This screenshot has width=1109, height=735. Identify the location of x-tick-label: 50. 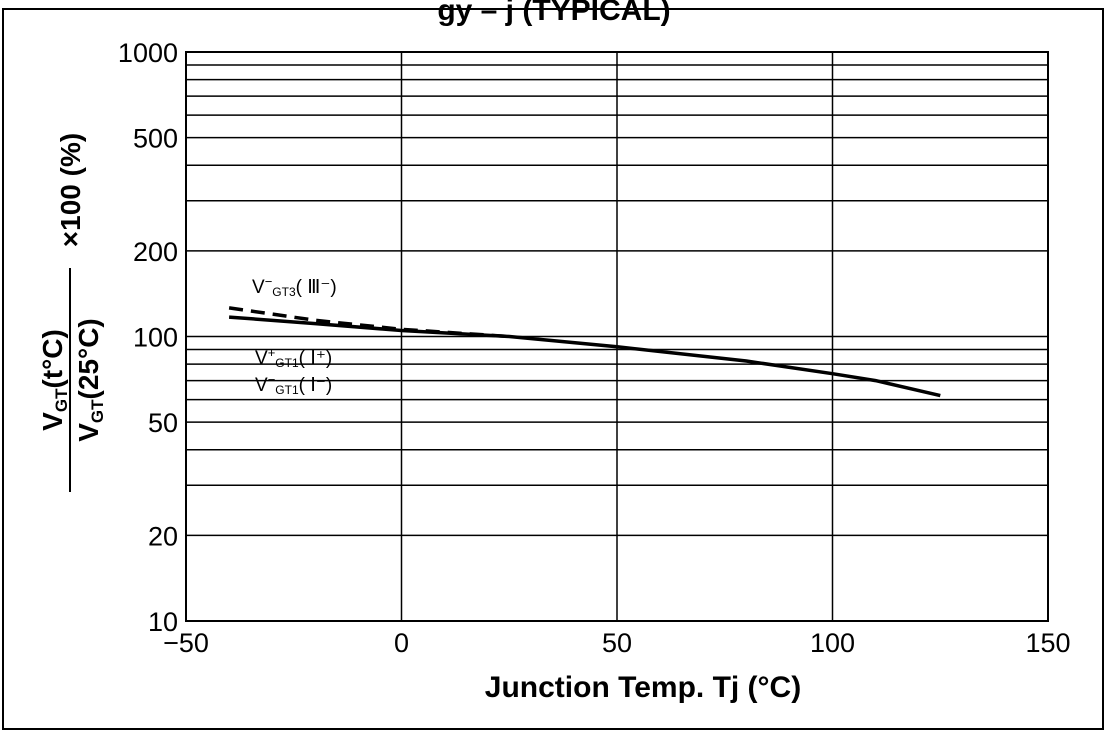
(617, 643).